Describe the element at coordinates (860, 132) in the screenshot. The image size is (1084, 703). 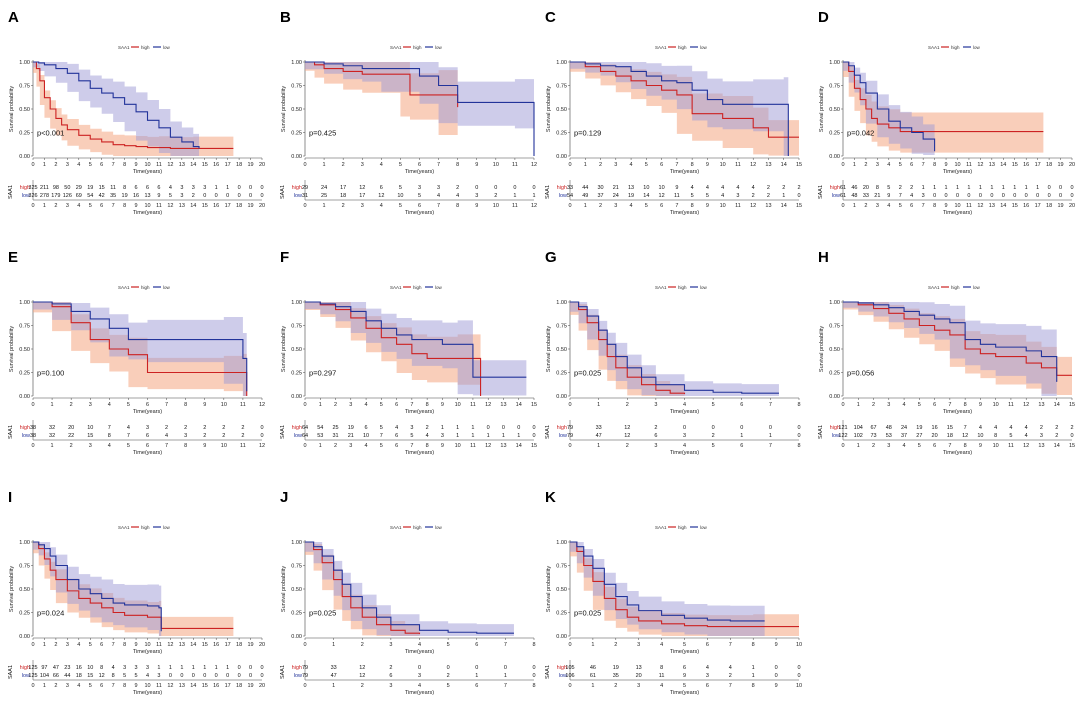
I see `p-value: p=0.042` at that location.